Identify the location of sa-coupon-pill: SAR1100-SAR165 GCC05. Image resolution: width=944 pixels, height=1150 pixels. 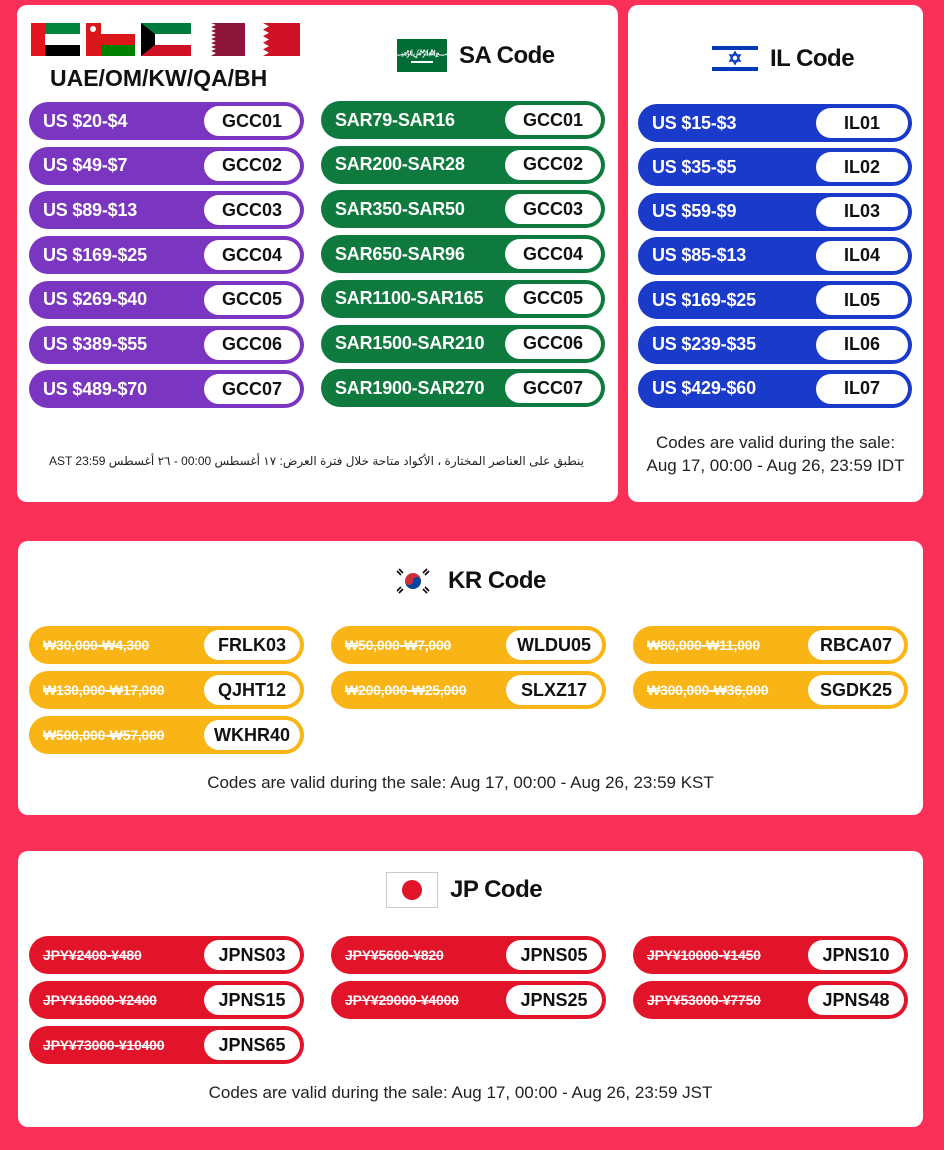
(463, 298).